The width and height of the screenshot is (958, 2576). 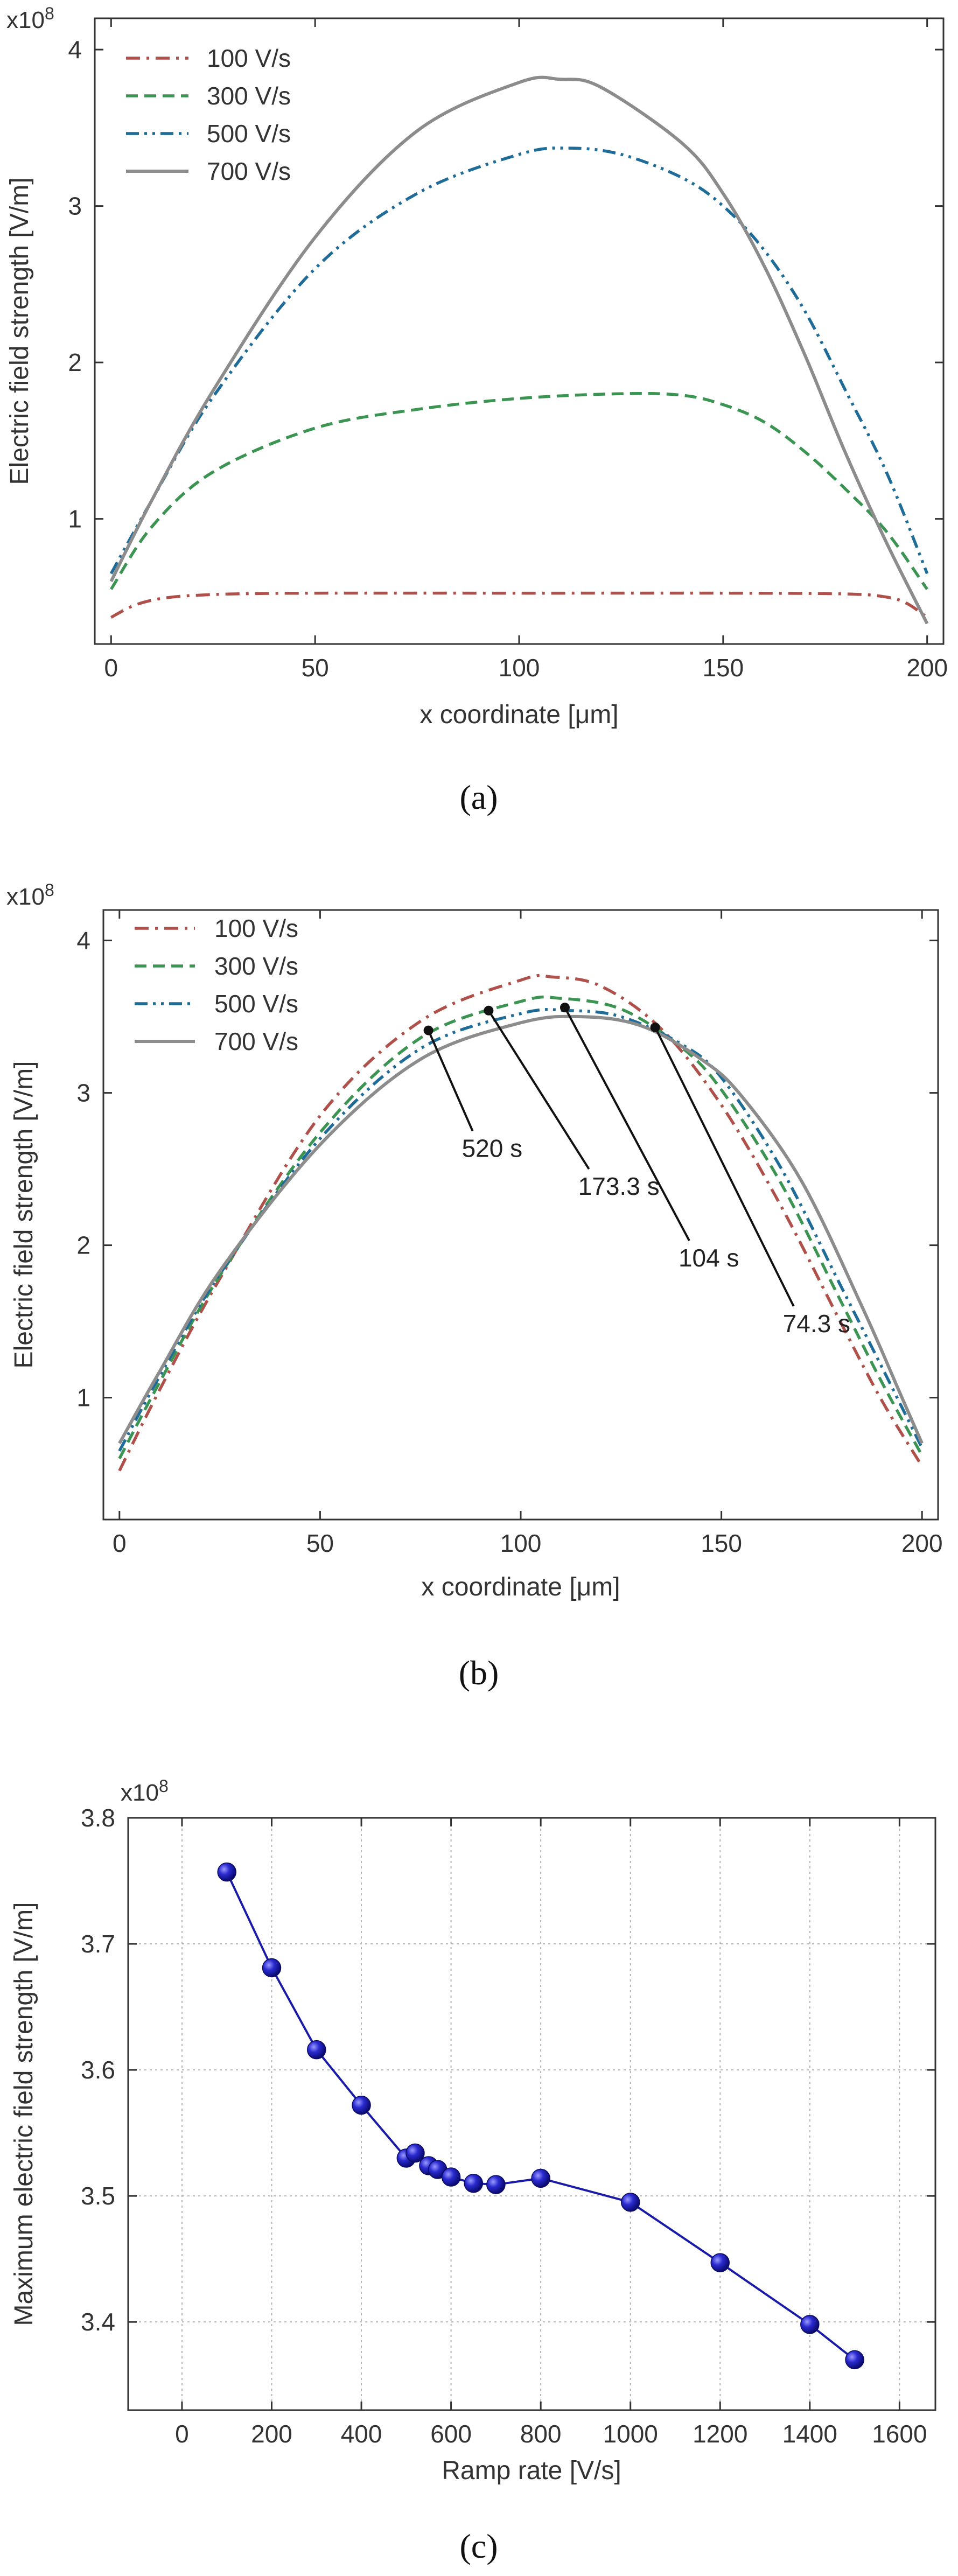 What do you see at coordinates (541, 2434) in the screenshot?
I see `chart-c-xtick-label: 800` at bounding box center [541, 2434].